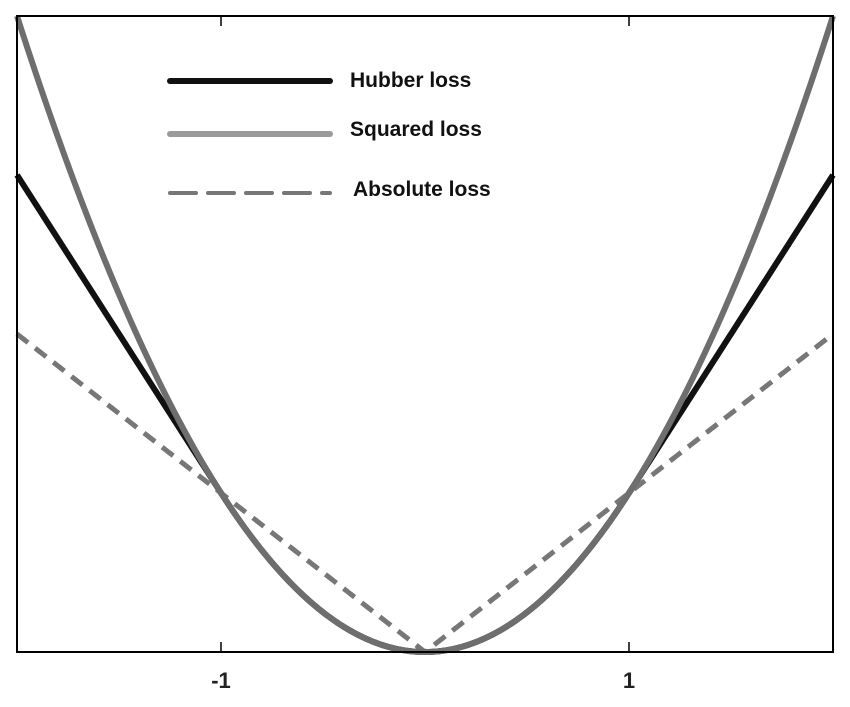  What do you see at coordinates (329, 135) in the screenshot?
I see `legend: Hubber loss Squared loss Absolute loss` at bounding box center [329, 135].